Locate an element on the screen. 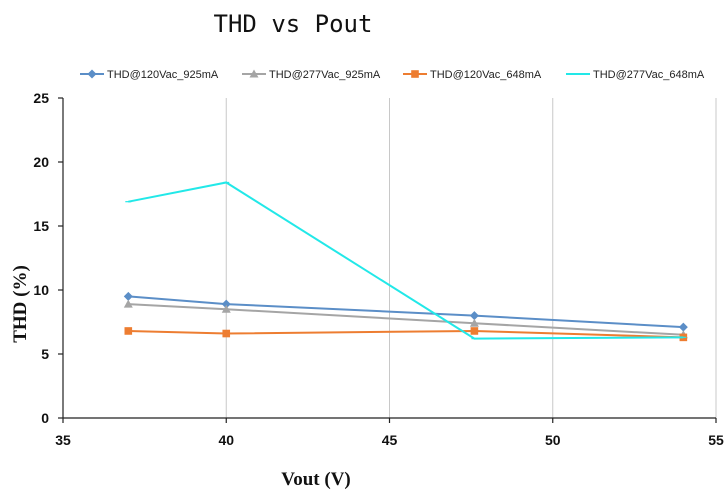 This screenshot has width=724, height=490. chart-title: THD vs Pout is located at coordinates (293, 24).